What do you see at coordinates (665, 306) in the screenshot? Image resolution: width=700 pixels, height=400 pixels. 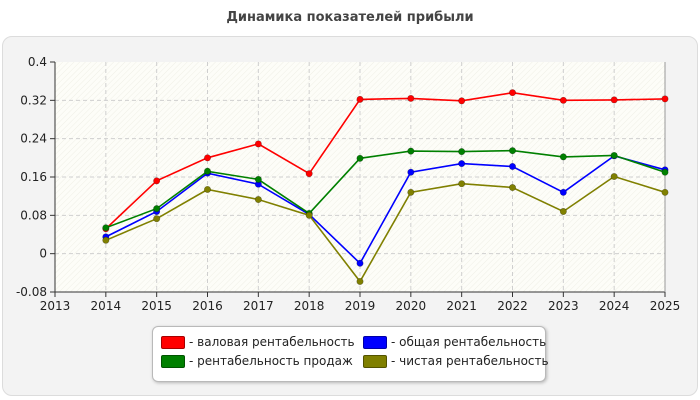 I see `x-tick-label: 2025` at bounding box center [665, 306].